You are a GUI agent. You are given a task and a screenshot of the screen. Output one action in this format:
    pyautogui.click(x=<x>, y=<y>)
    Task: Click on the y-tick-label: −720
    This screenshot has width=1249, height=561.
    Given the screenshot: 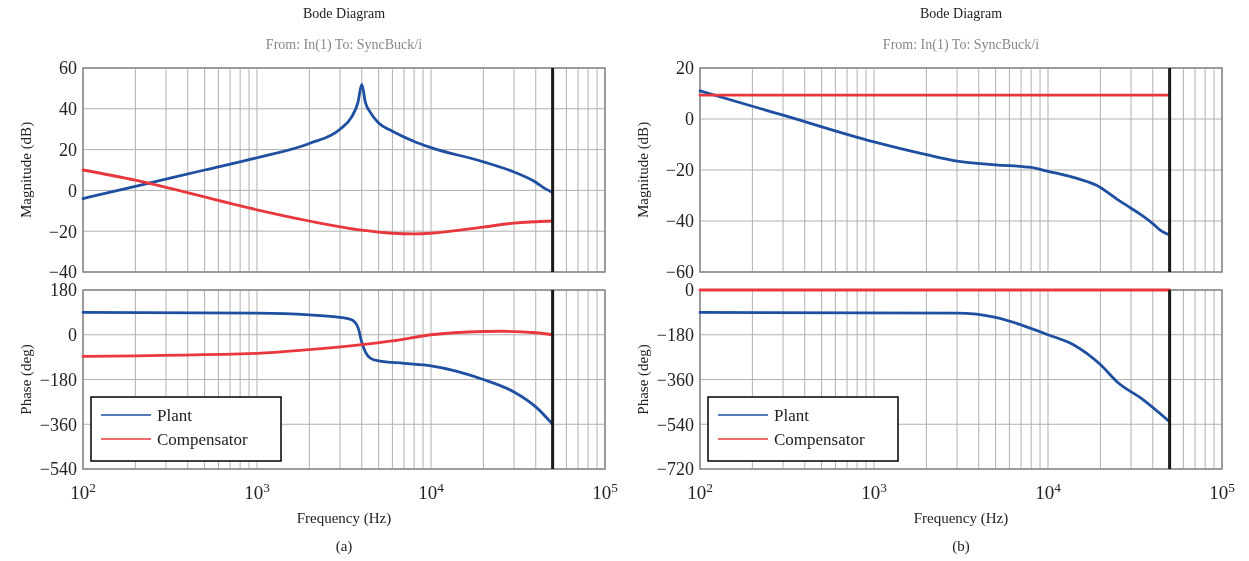 What is the action you would take?
    pyautogui.click(x=675, y=469)
    